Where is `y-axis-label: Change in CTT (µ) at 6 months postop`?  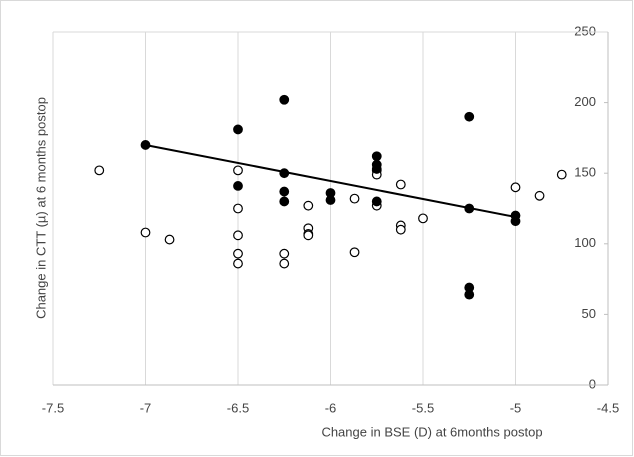
y-axis-label: Change in CTT (µ) at 6 months postop is located at coordinates (40, 208).